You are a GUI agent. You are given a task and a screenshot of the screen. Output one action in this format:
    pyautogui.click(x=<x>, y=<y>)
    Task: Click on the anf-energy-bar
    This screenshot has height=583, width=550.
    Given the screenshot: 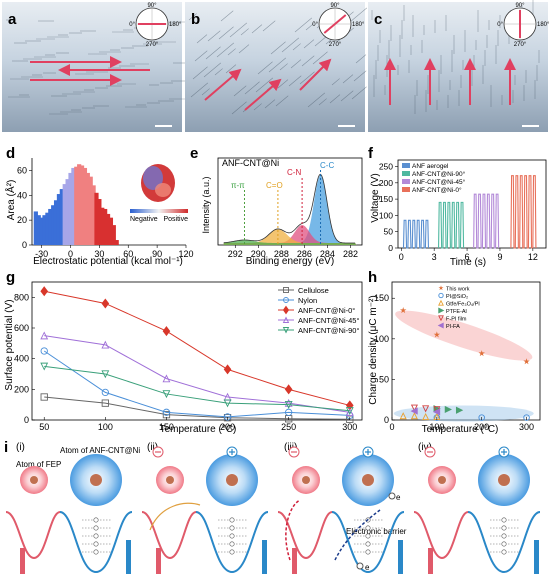 What is the action you would take?
    pyautogui.click(x=128, y=557)
    